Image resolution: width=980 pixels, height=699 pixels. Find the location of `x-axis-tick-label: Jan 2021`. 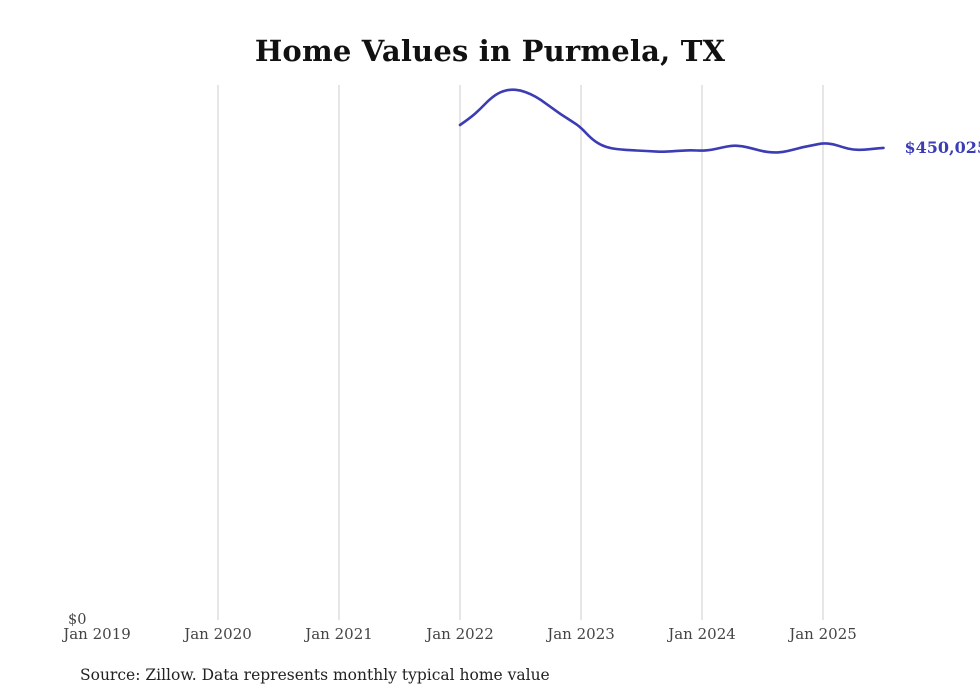

x-axis-tick-label: Jan 2021 is located at coordinates (339, 634).